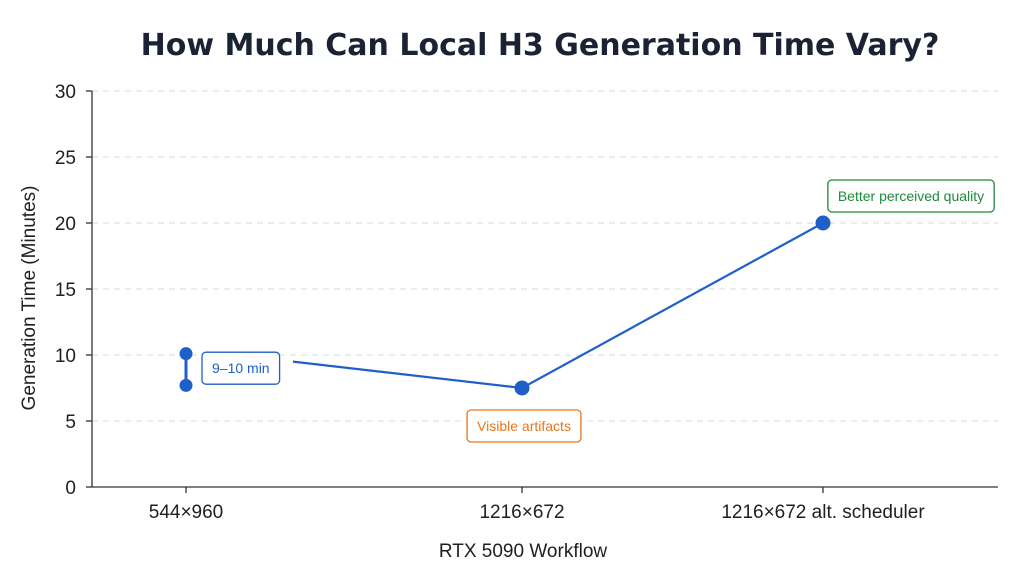  I want to click on y-axis-title: Generation Time (Minutes), so click(29, 298).